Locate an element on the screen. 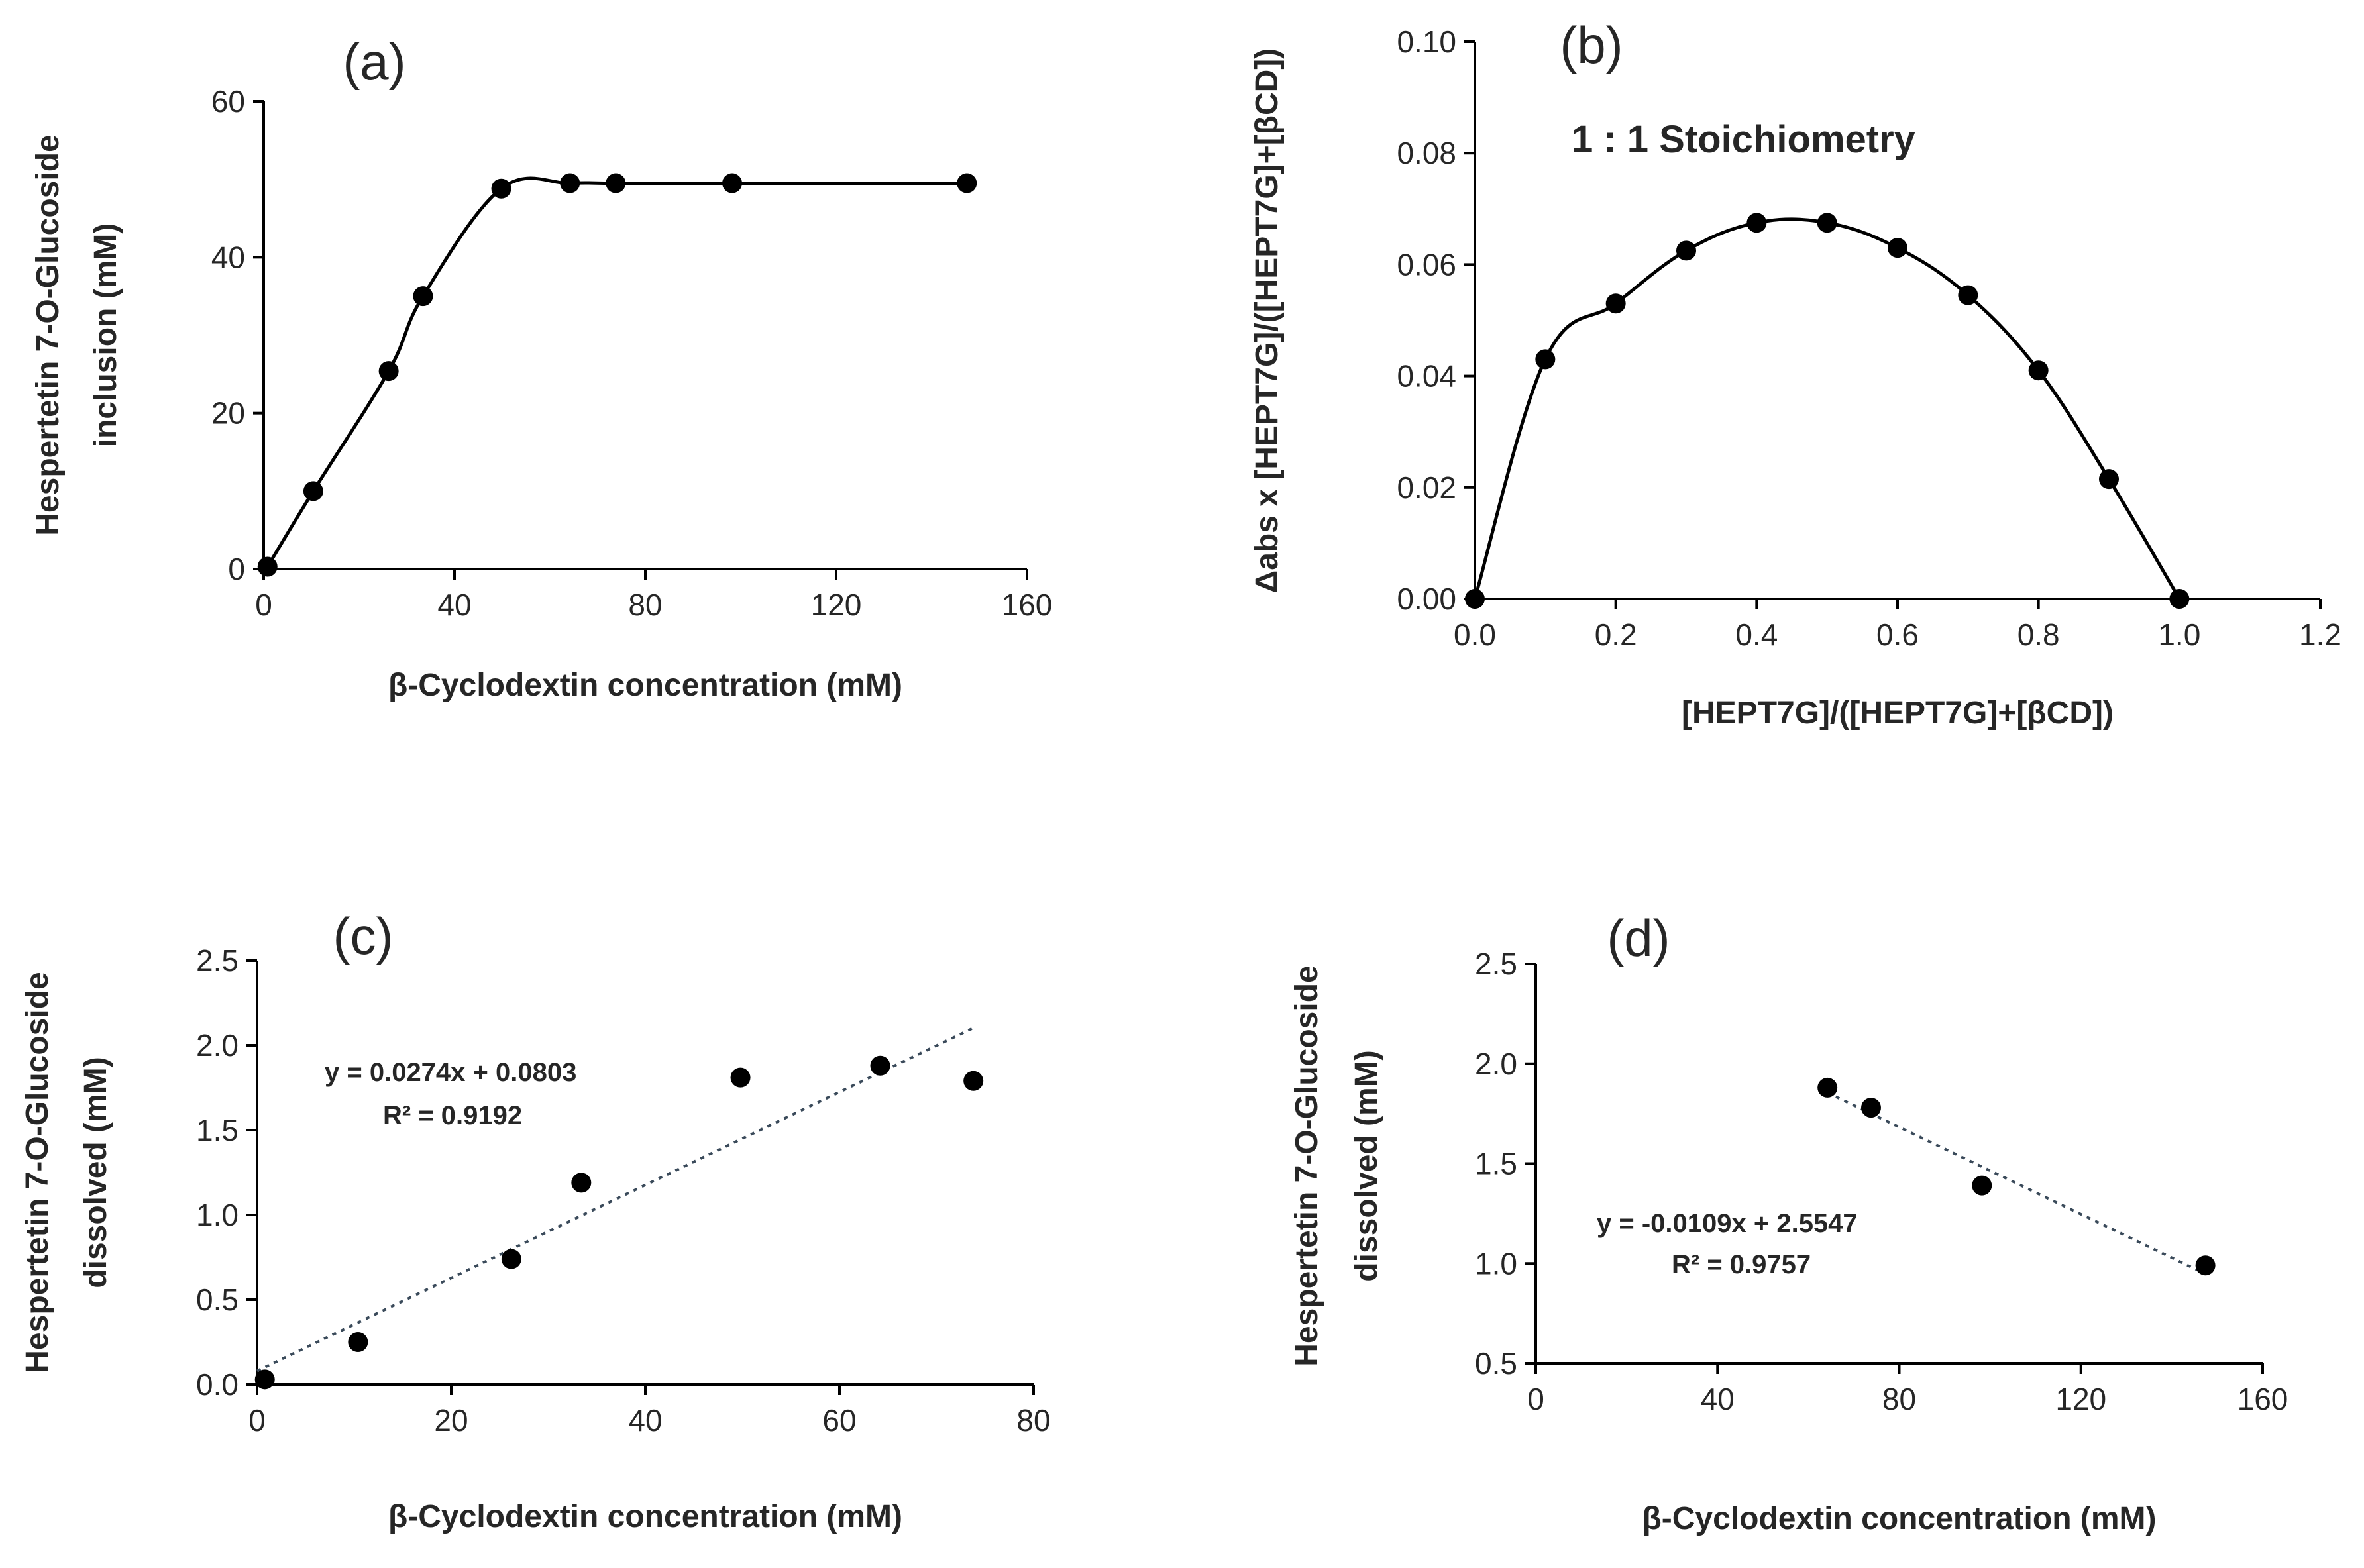  chart-a-xtick-label: 160 is located at coordinates (1027, 605).